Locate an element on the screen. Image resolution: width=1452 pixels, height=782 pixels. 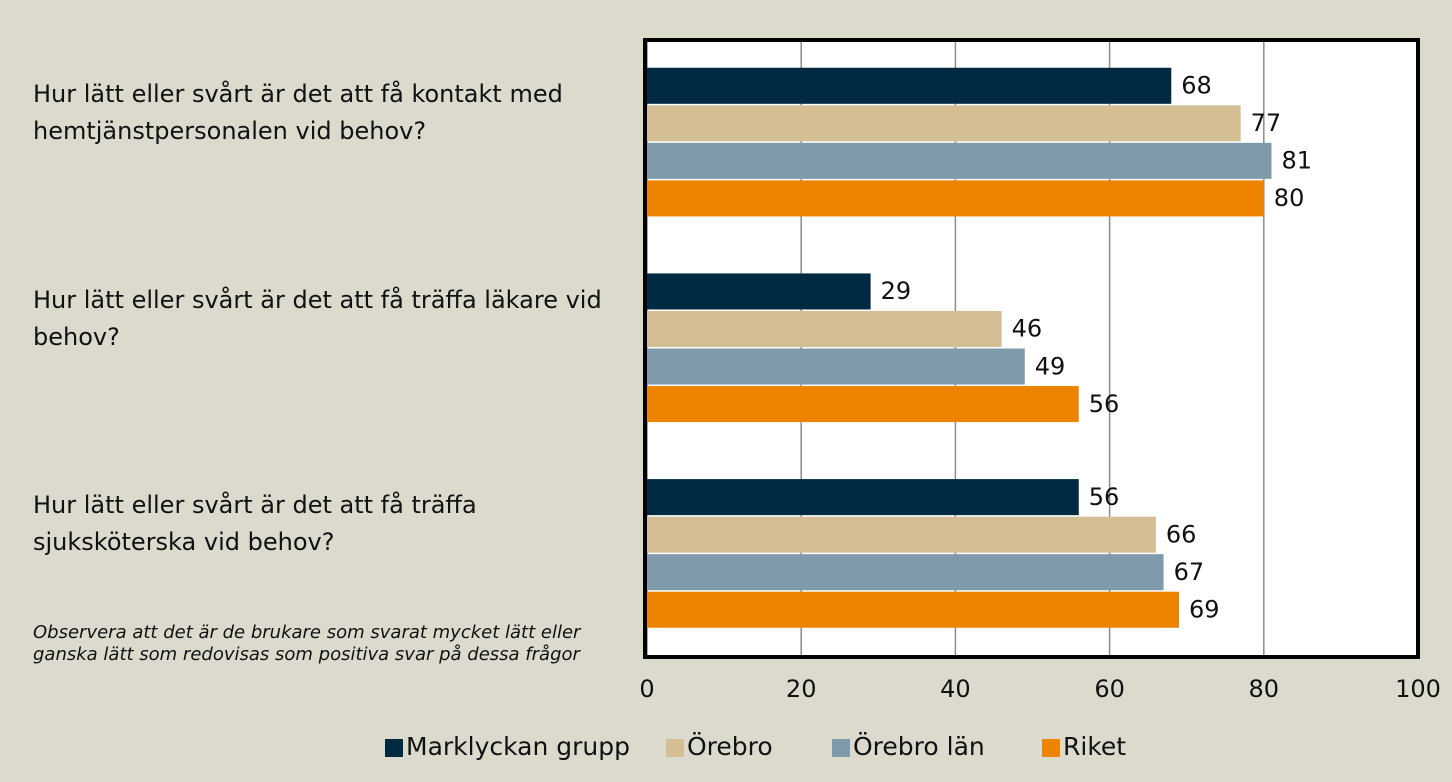
legend-label: Örebro län is located at coordinates (919, 746).